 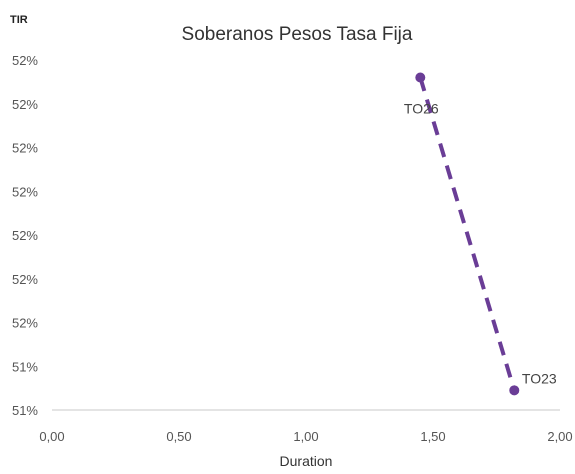 I want to click on x-tick-label: 2,00, so click(x=559, y=436).